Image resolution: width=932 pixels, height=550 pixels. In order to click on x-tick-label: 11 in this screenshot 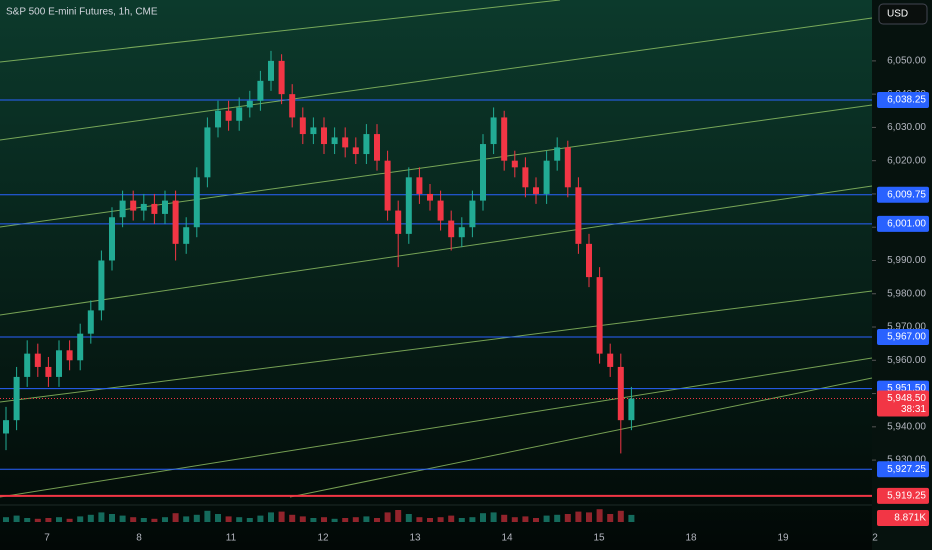, I will do `click(231, 538)`.